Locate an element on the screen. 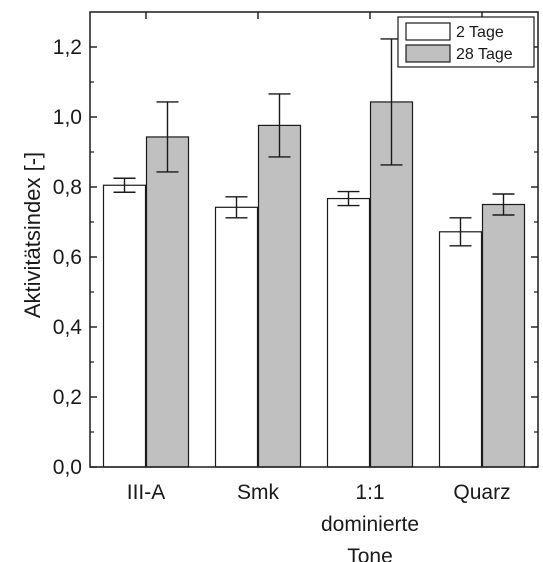  legend-label-2-tage: 2 Tage is located at coordinates (480, 32).